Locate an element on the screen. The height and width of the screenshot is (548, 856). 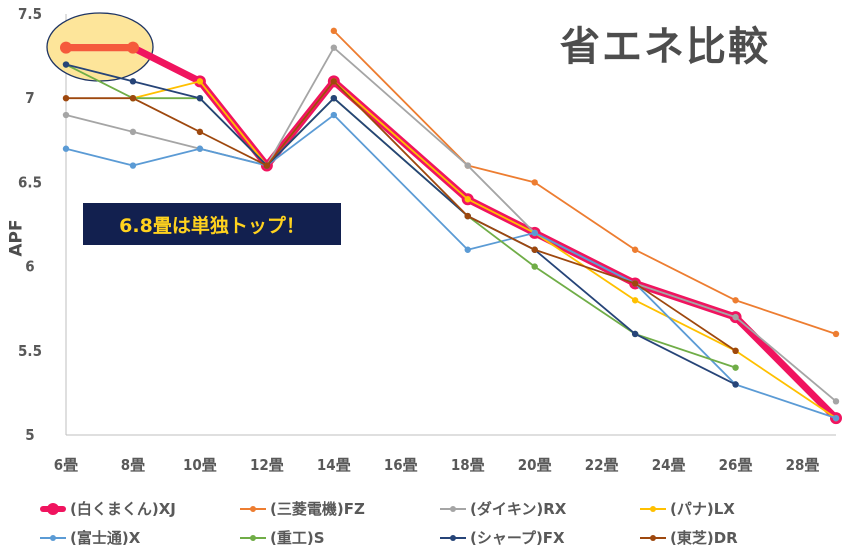
x-tick-label: 28畳 is located at coordinates (803, 465).